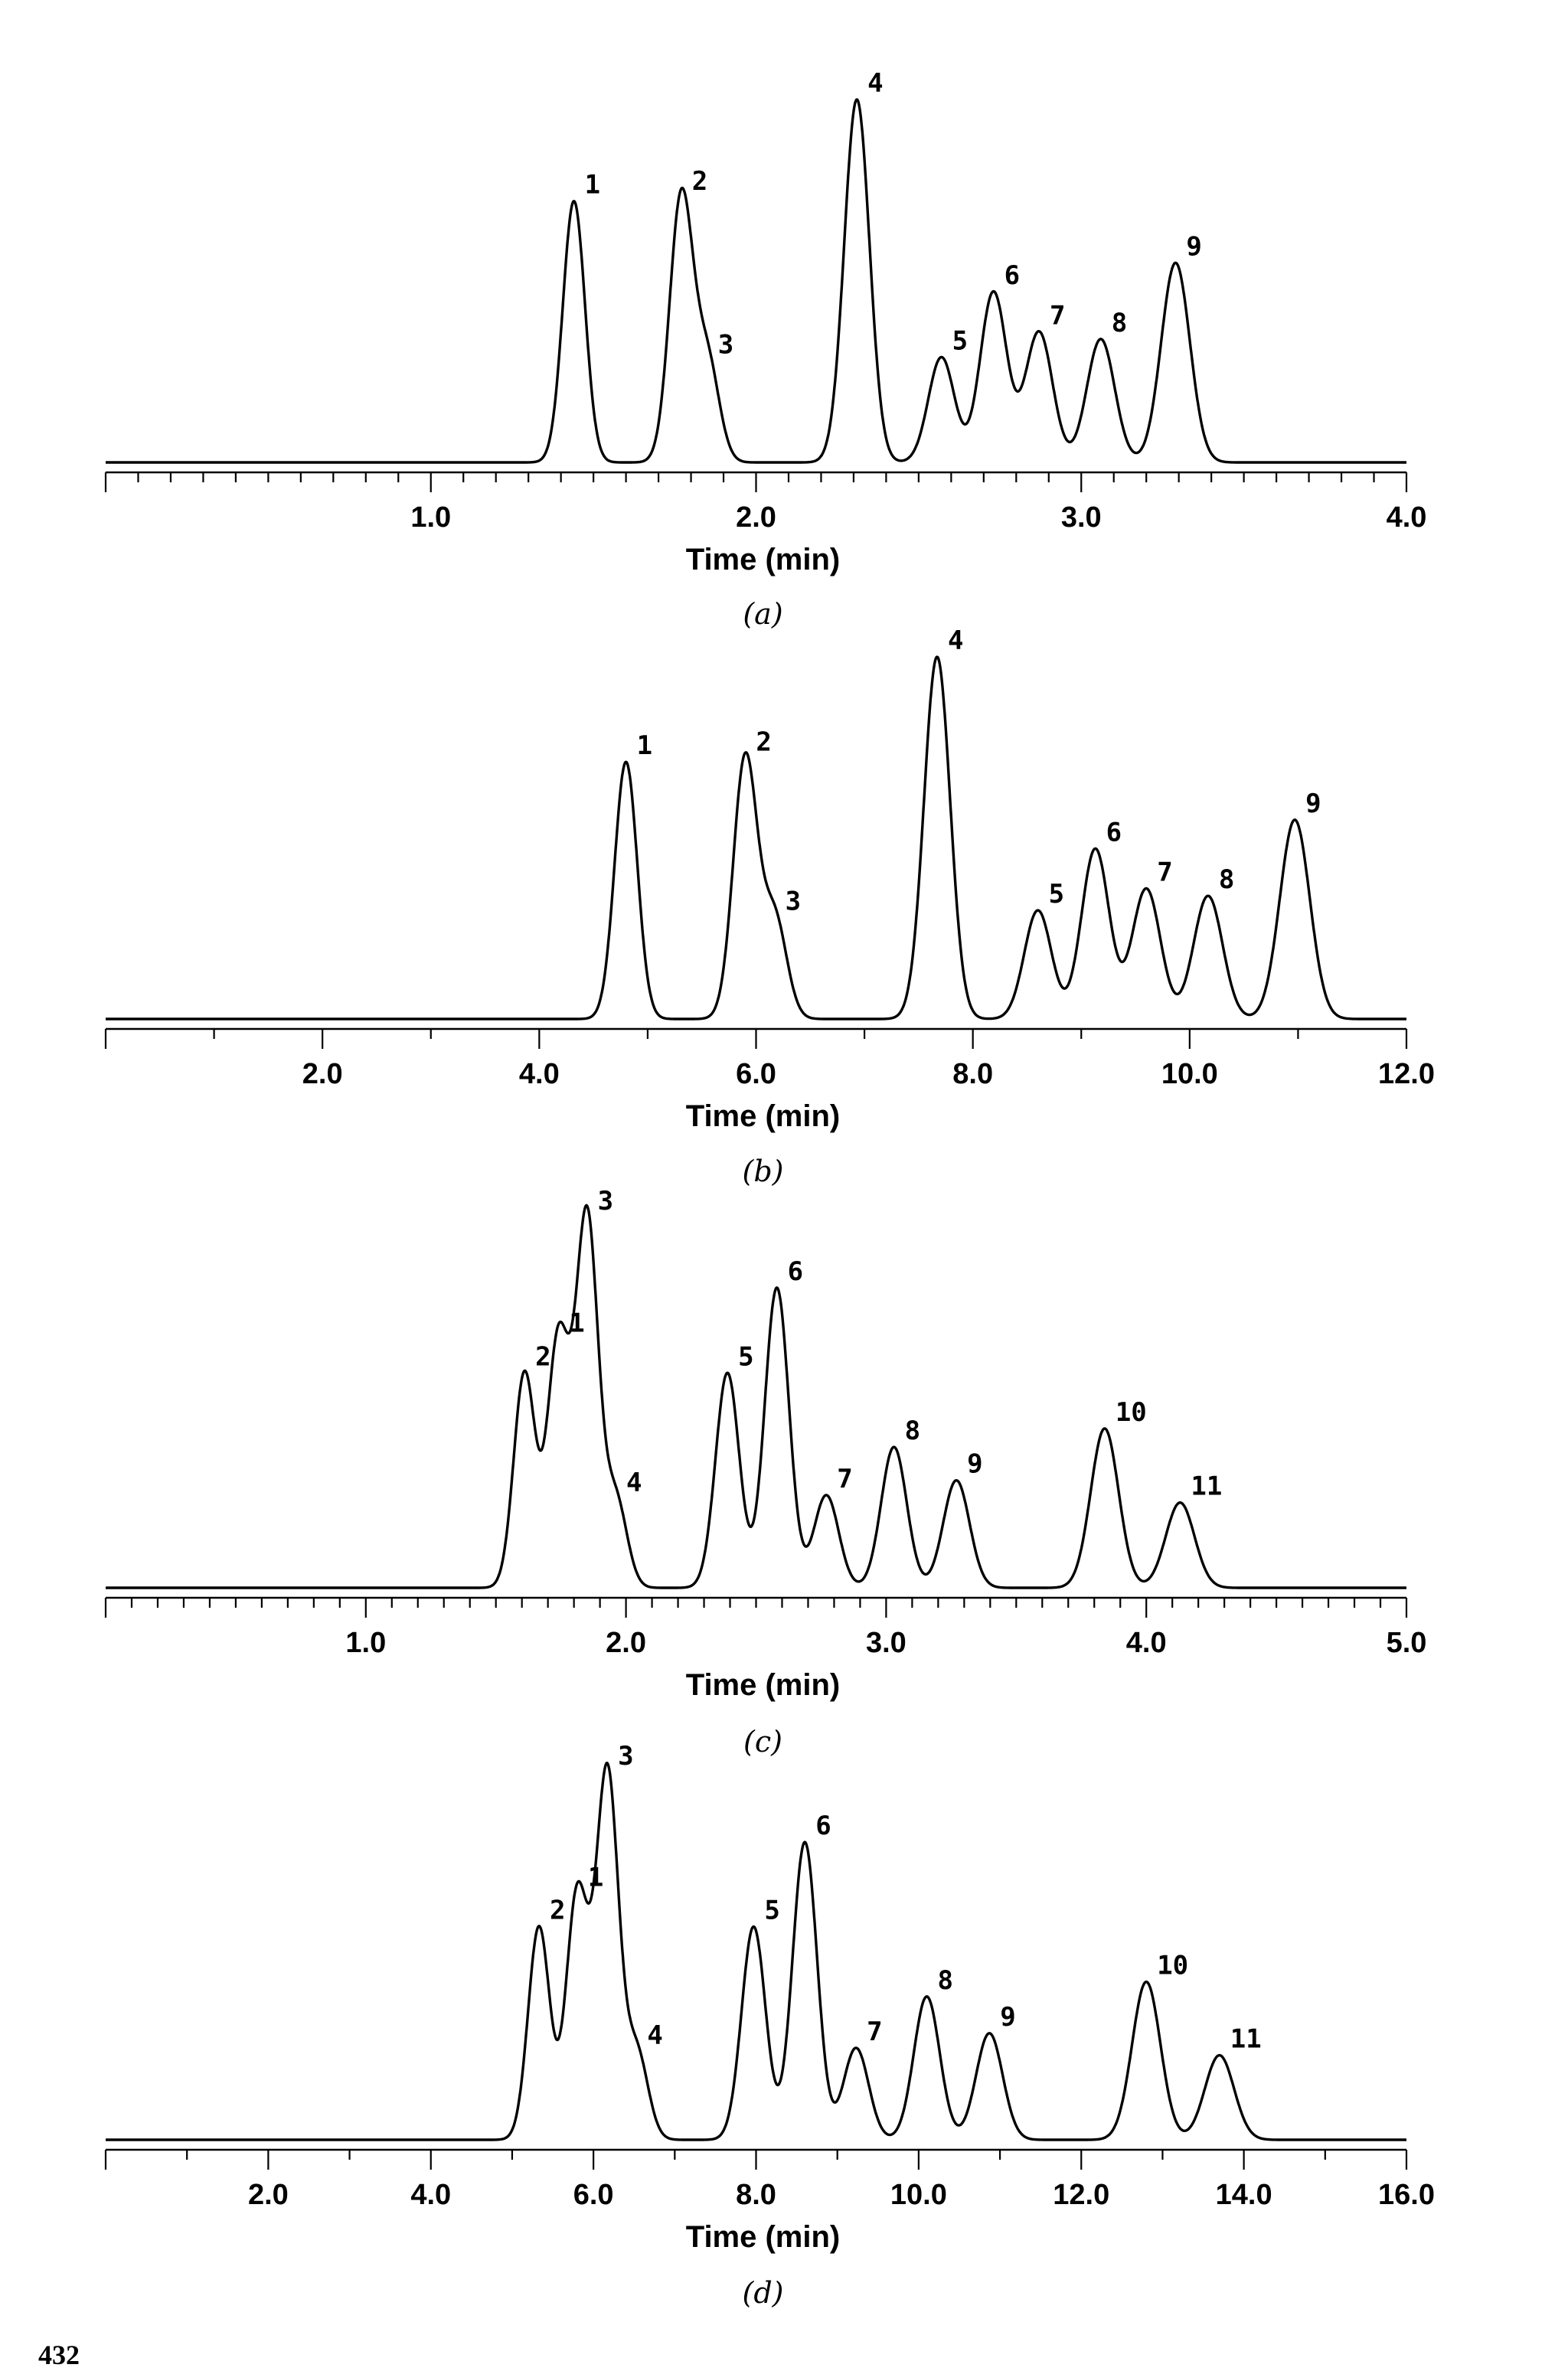 The height and width of the screenshot is (2371, 1568). Describe the element at coordinates (763, 2293) in the screenshot. I see `panel-caption: (d)` at that location.